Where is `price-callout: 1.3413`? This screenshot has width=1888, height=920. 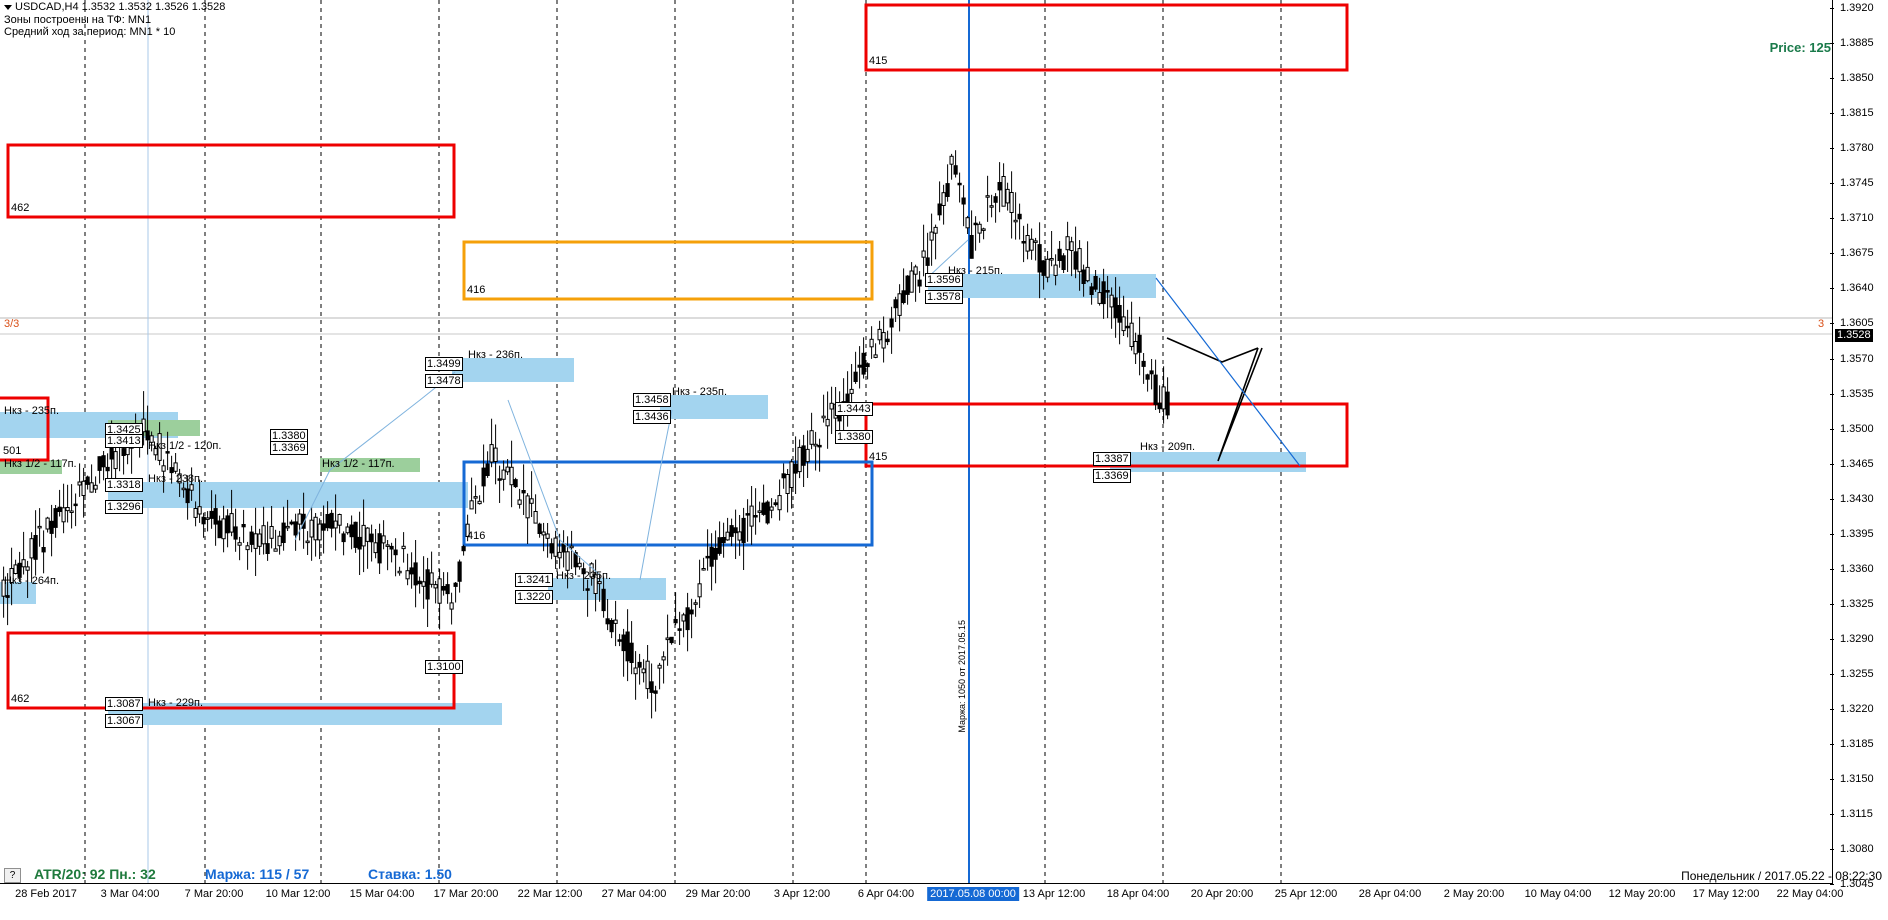 price-callout: 1.3413 is located at coordinates (124, 441).